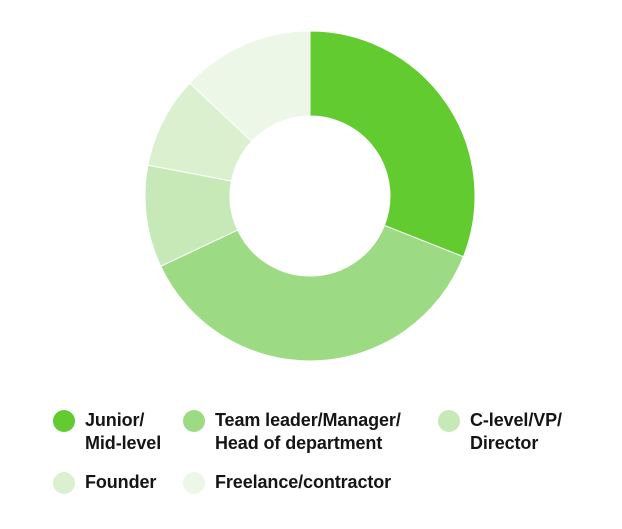  What do you see at coordinates (303, 482) in the screenshot?
I see `legend-label-freelance: Freelance/contractor` at bounding box center [303, 482].